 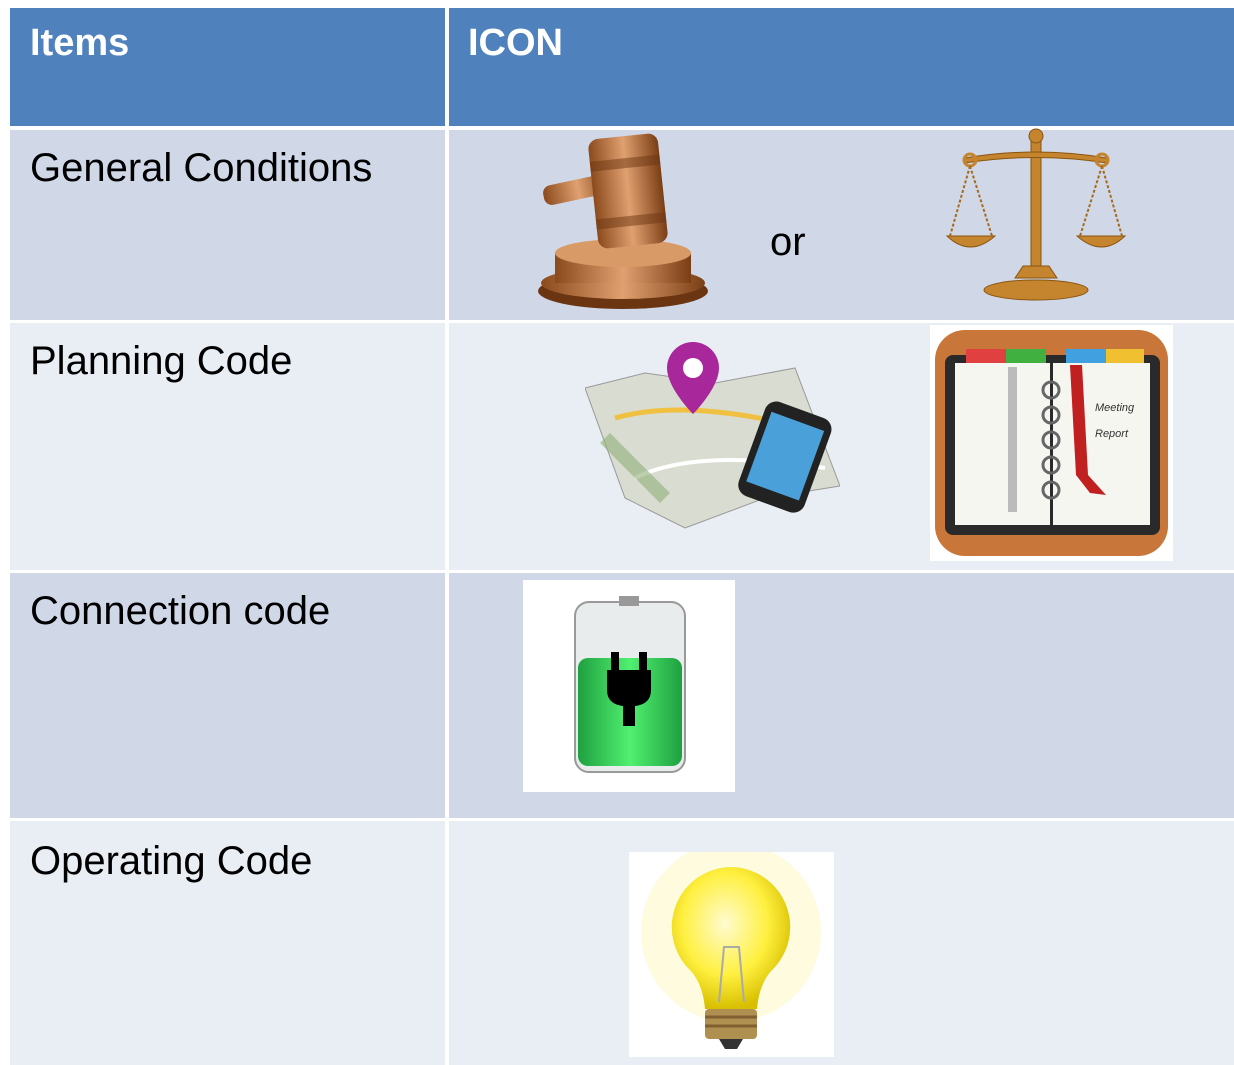 I want to click on item-text: General Conditions, so click(x=201, y=168).